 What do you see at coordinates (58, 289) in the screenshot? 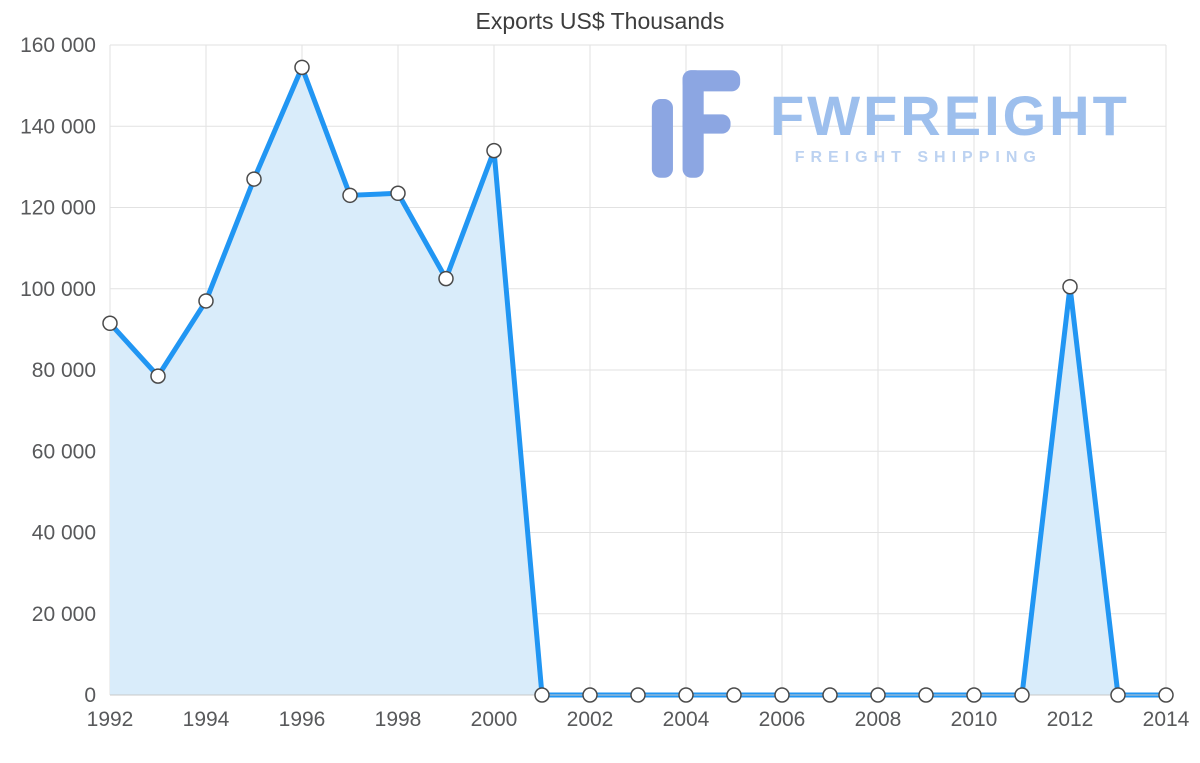
I see `y-tick-label: 100 000` at bounding box center [58, 289].